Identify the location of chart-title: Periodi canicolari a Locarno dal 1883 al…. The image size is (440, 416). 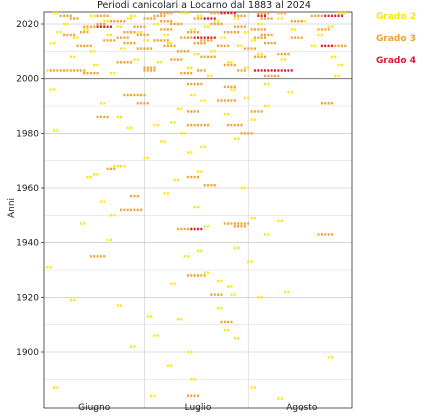
(204, 5).